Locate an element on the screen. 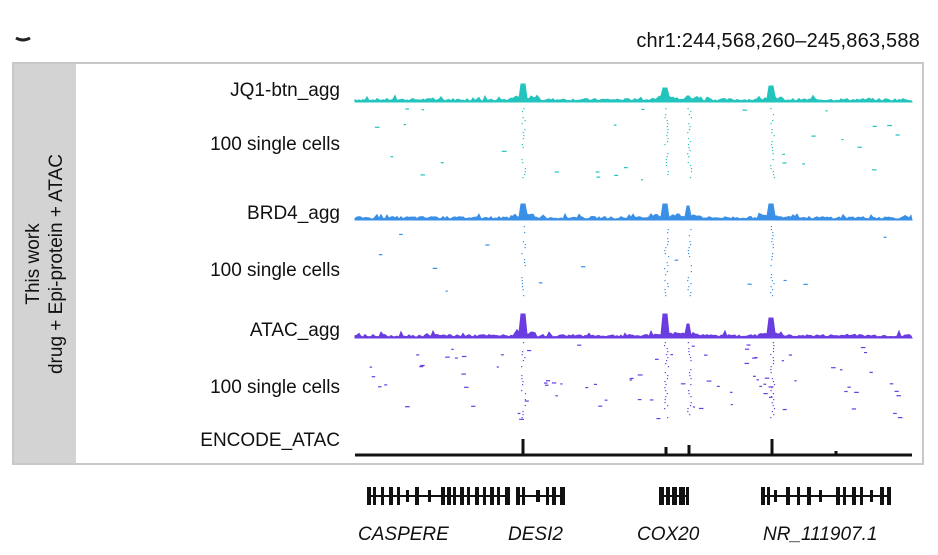  jq1-agg-track-signal is located at coordinates (633, 93).